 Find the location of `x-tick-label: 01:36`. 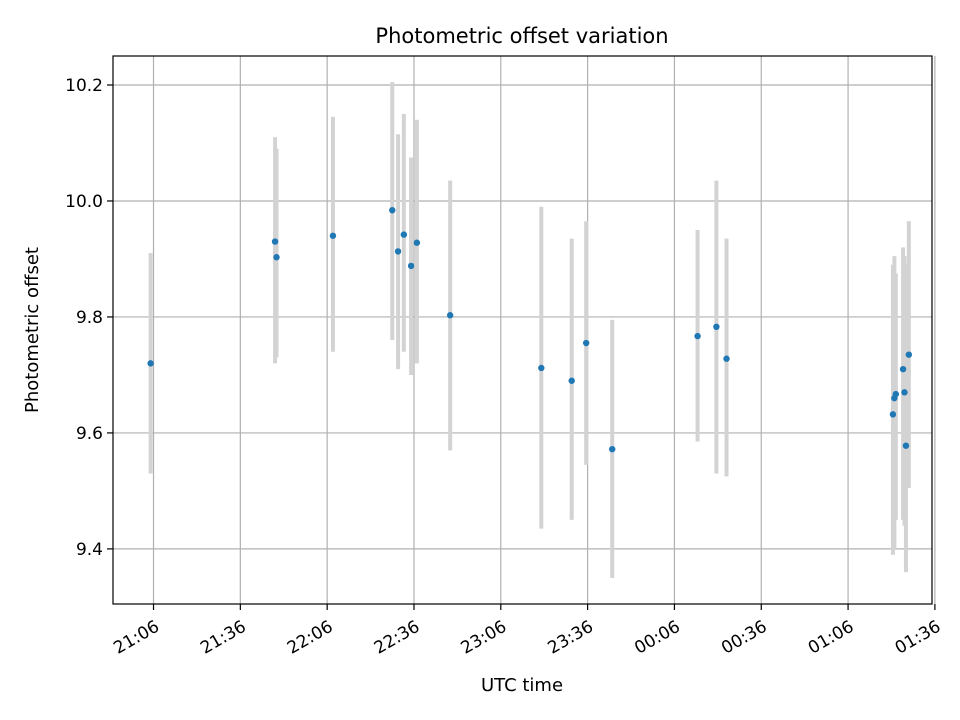

x-tick-label: 01:36 is located at coordinates (918, 638).